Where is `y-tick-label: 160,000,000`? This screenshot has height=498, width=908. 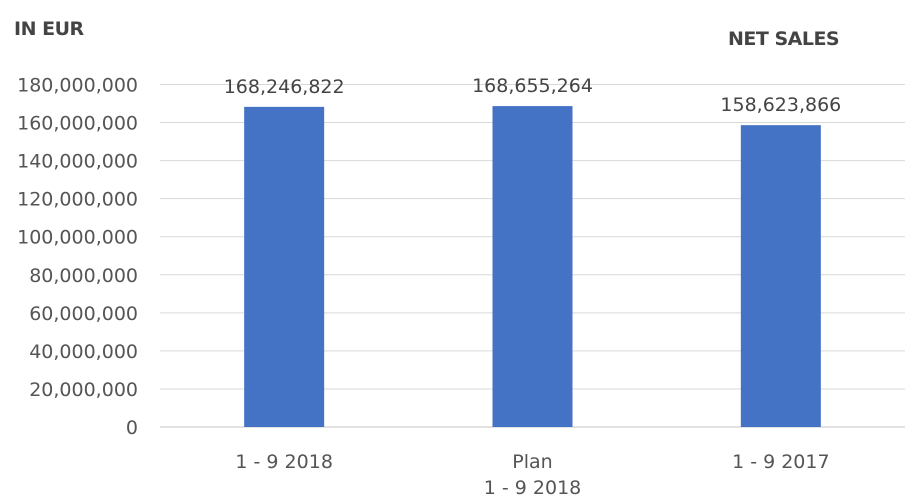
y-tick-label: 160,000,000 is located at coordinates (77, 124).